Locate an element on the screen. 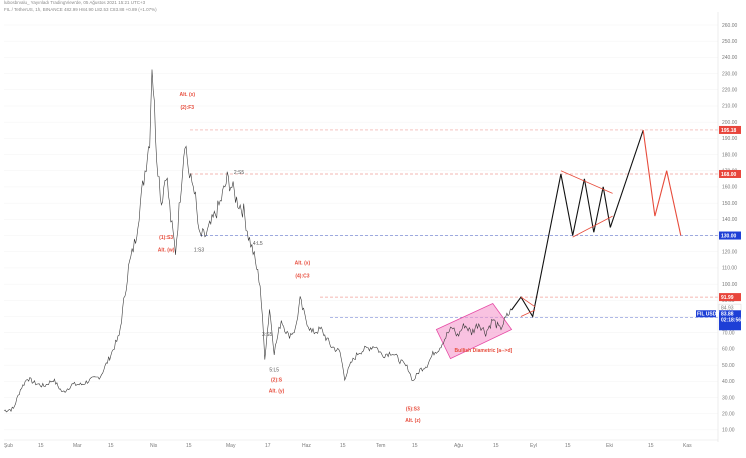 The image size is (746, 458). y-tick-label: 60.00 is located at coordinates (728, 350).